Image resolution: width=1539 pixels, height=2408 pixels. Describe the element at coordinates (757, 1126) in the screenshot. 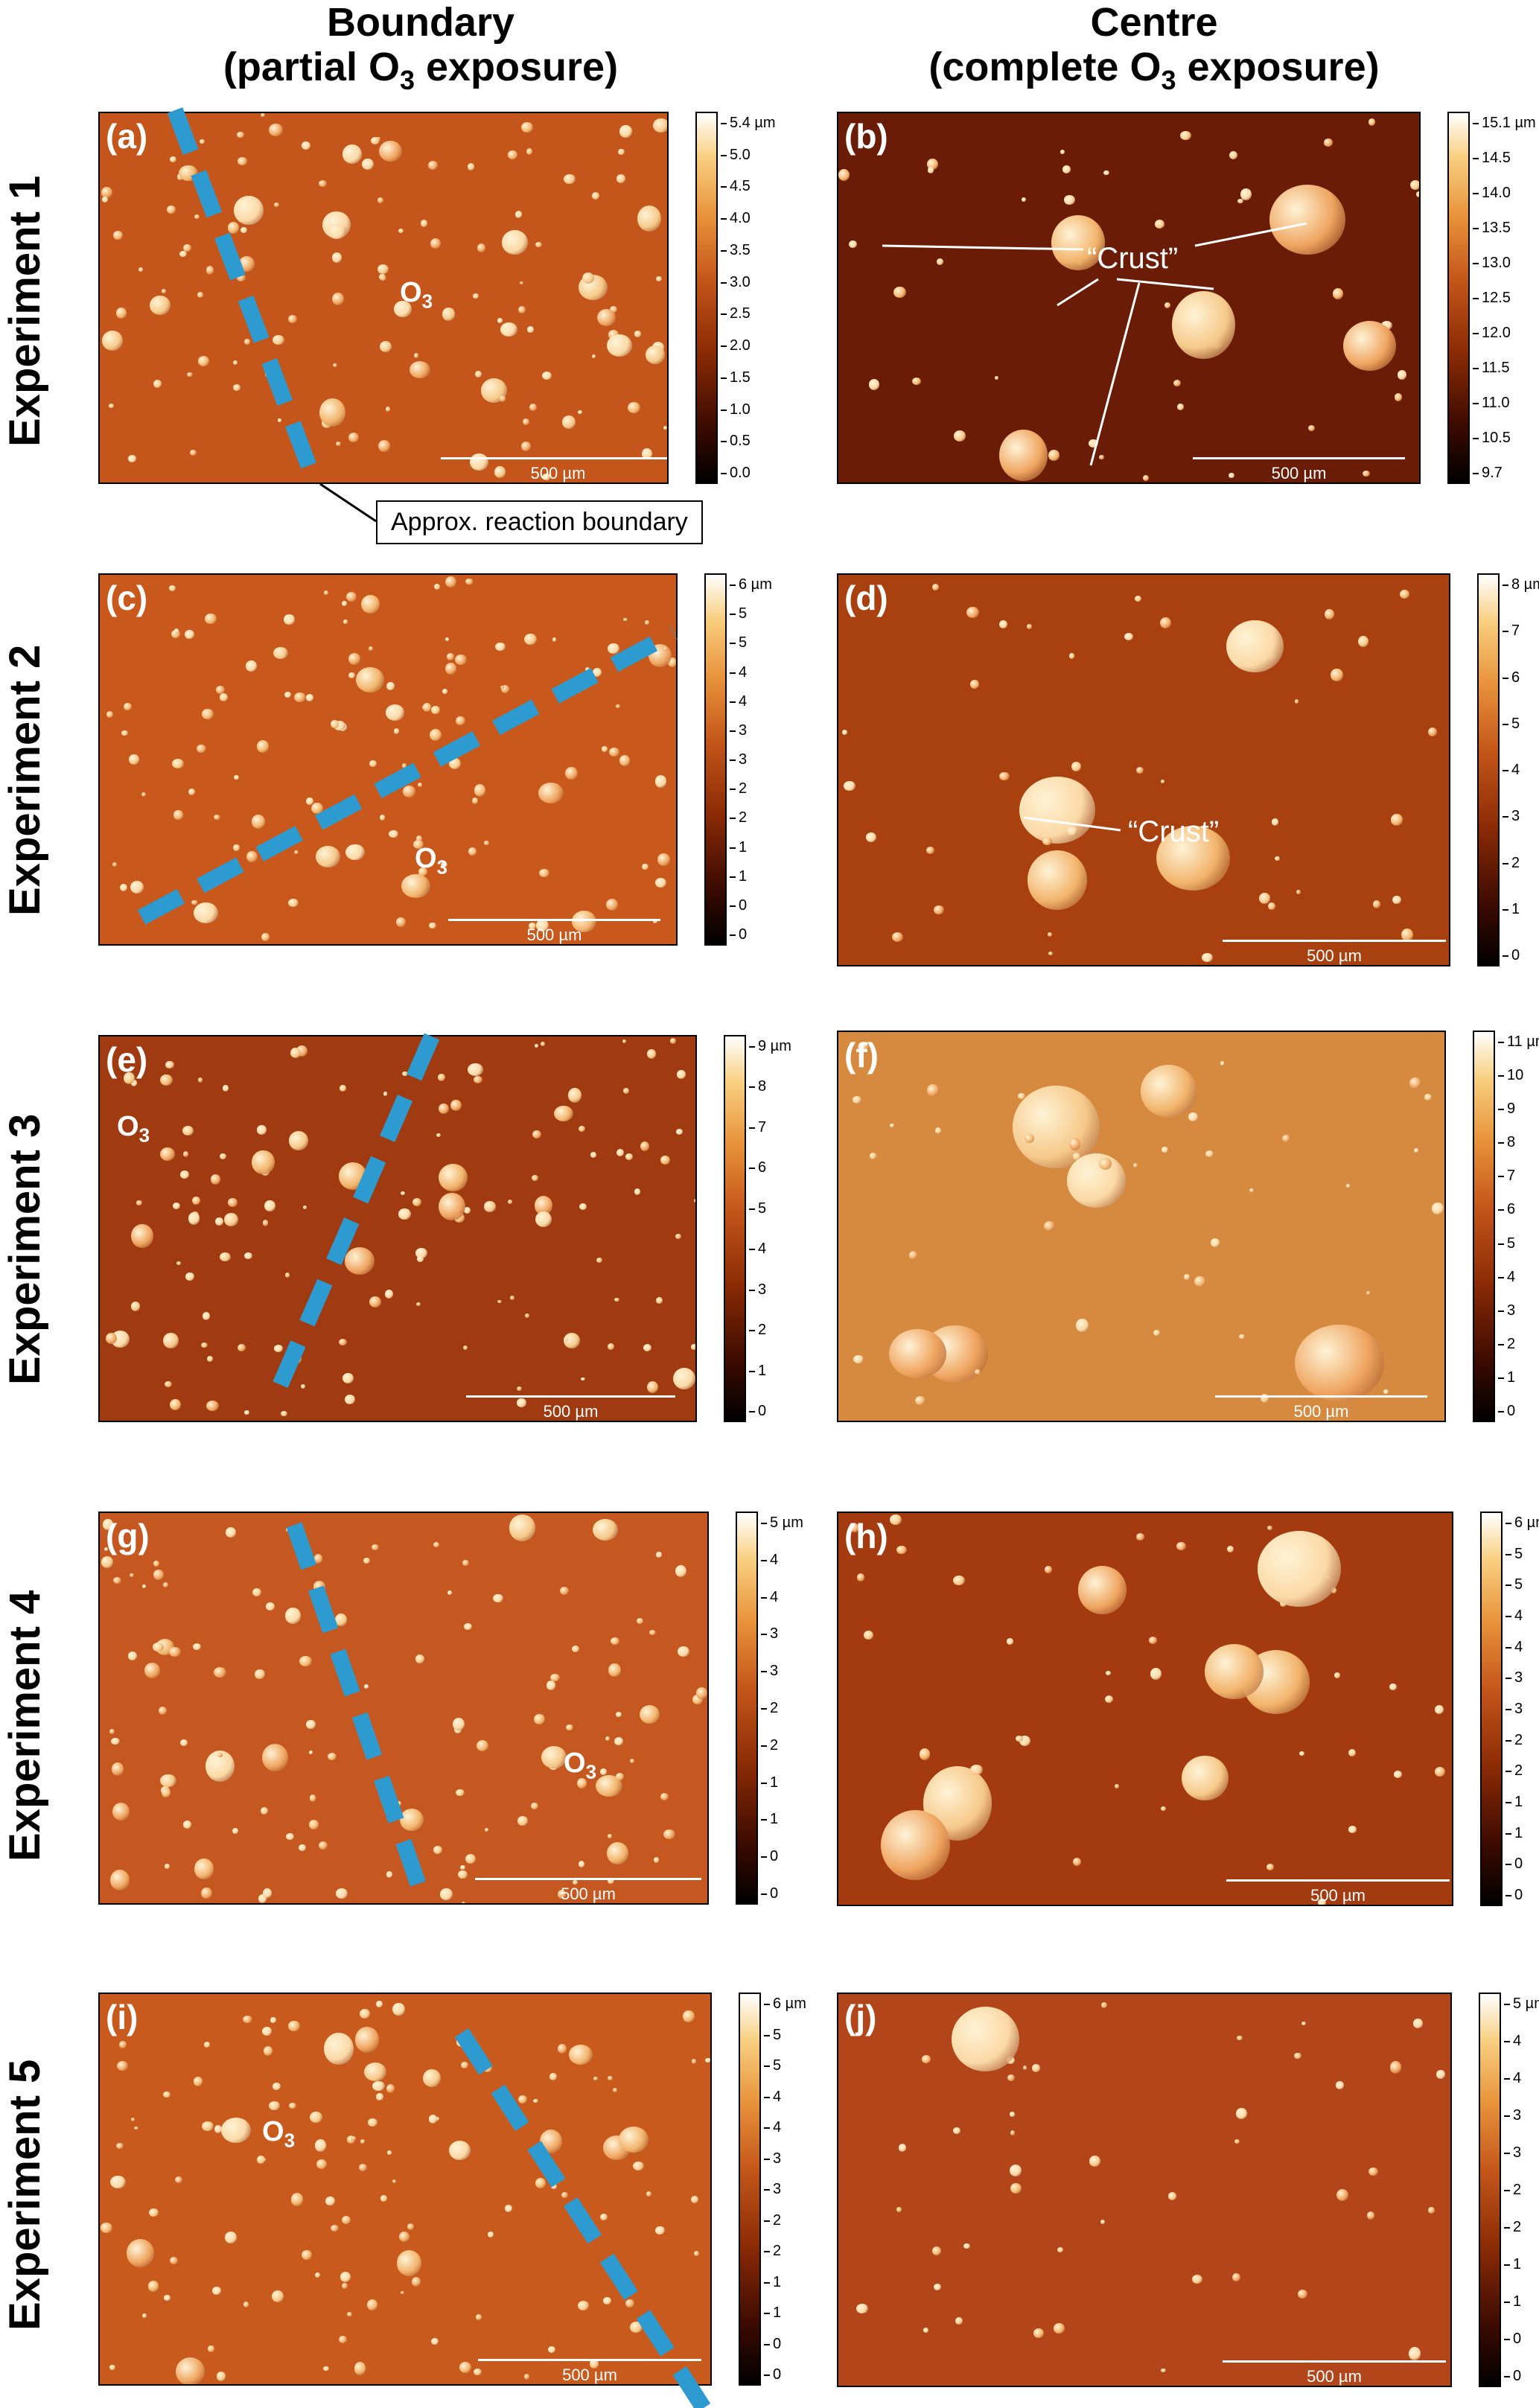

I see `colour-bar-tick: 7` at that location.